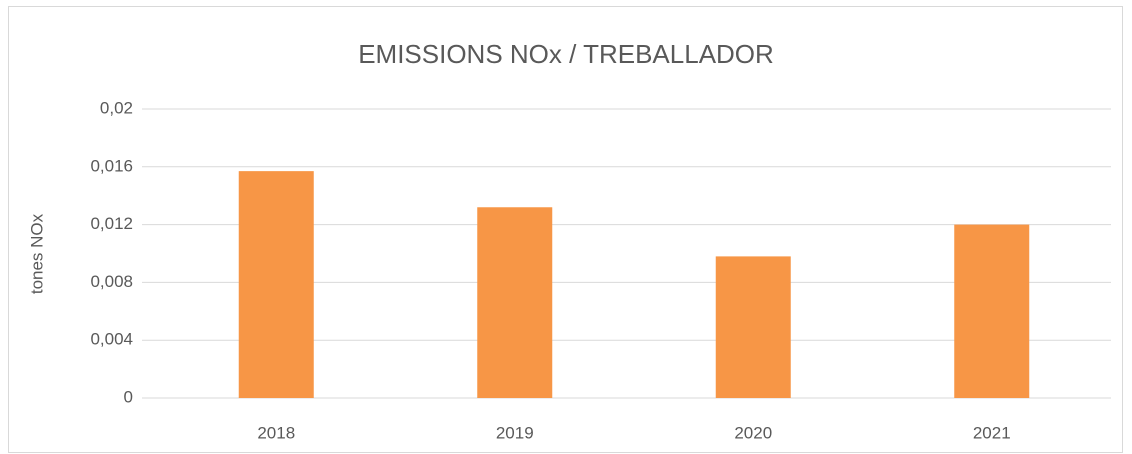 The image size is (1132, 454). What do you see at coordinates (111, 339) in the screenshot?
I see `y-tick-label: 0,004` at bounding box center [111, 339].